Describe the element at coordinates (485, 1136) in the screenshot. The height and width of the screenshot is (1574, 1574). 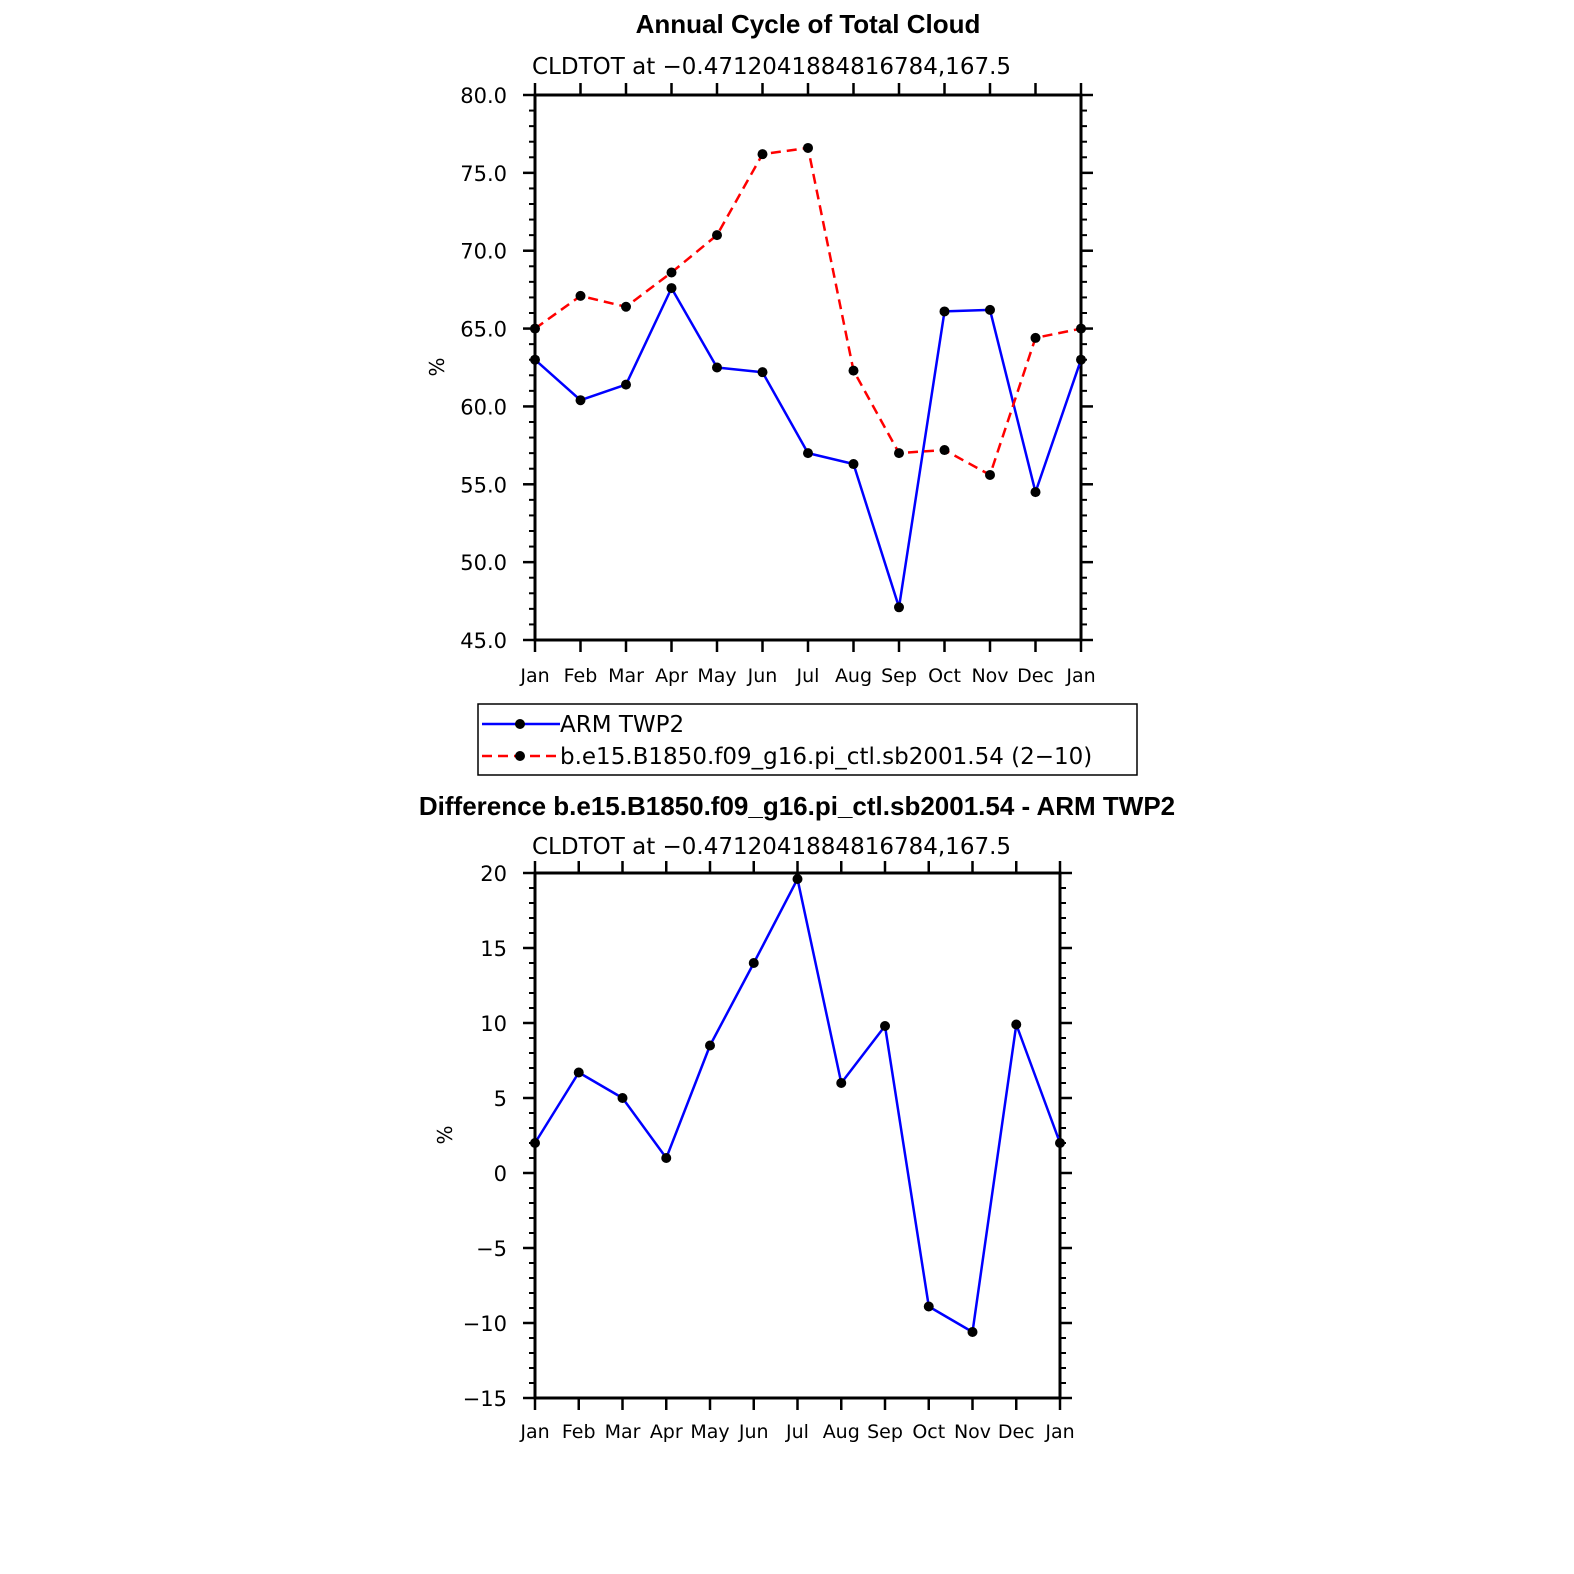
I see `chart2-y-tick-labels: −15 −10 −5 0 5 10 15 20` at that location.